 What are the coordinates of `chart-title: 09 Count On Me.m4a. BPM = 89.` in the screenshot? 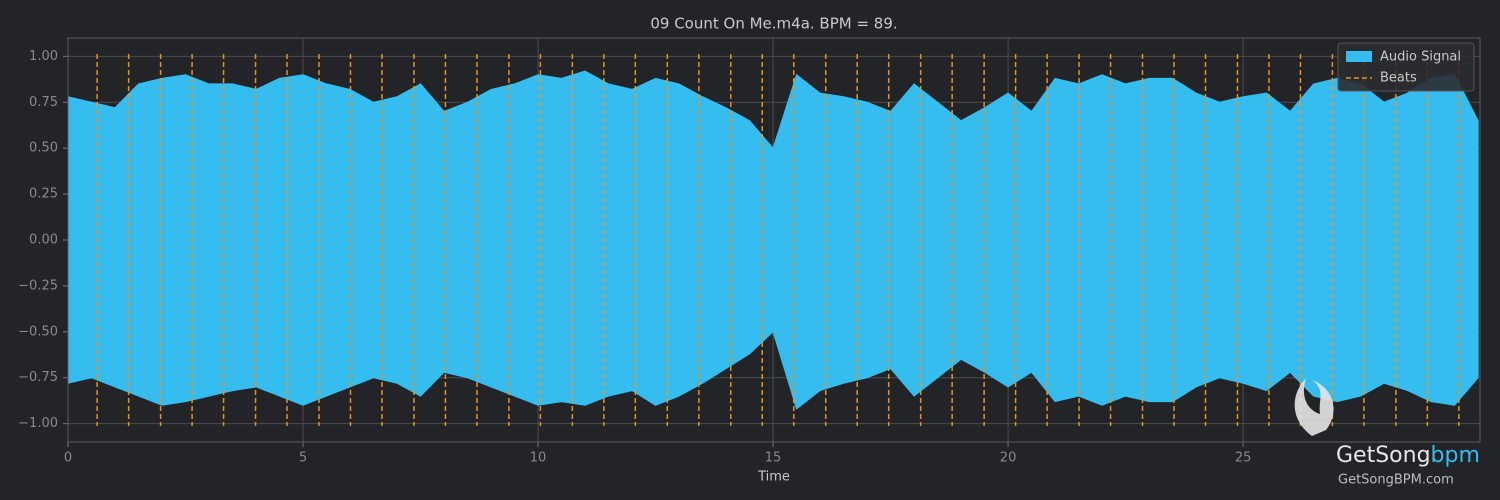 It's located at (773, 24).